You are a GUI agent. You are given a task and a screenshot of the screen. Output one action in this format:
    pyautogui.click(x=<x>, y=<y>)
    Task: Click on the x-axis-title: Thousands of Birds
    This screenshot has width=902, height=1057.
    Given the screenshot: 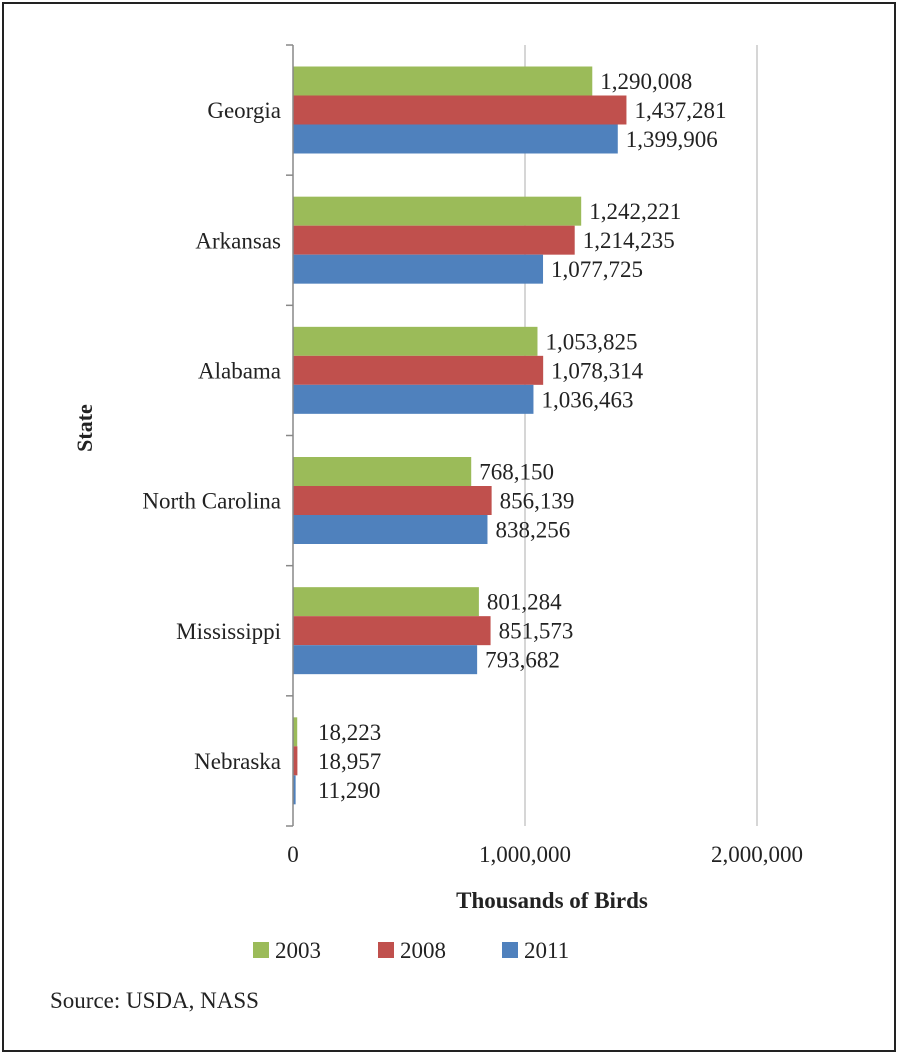 What is the action you would take?
    pyautogui.click(x=552, y=900)
    